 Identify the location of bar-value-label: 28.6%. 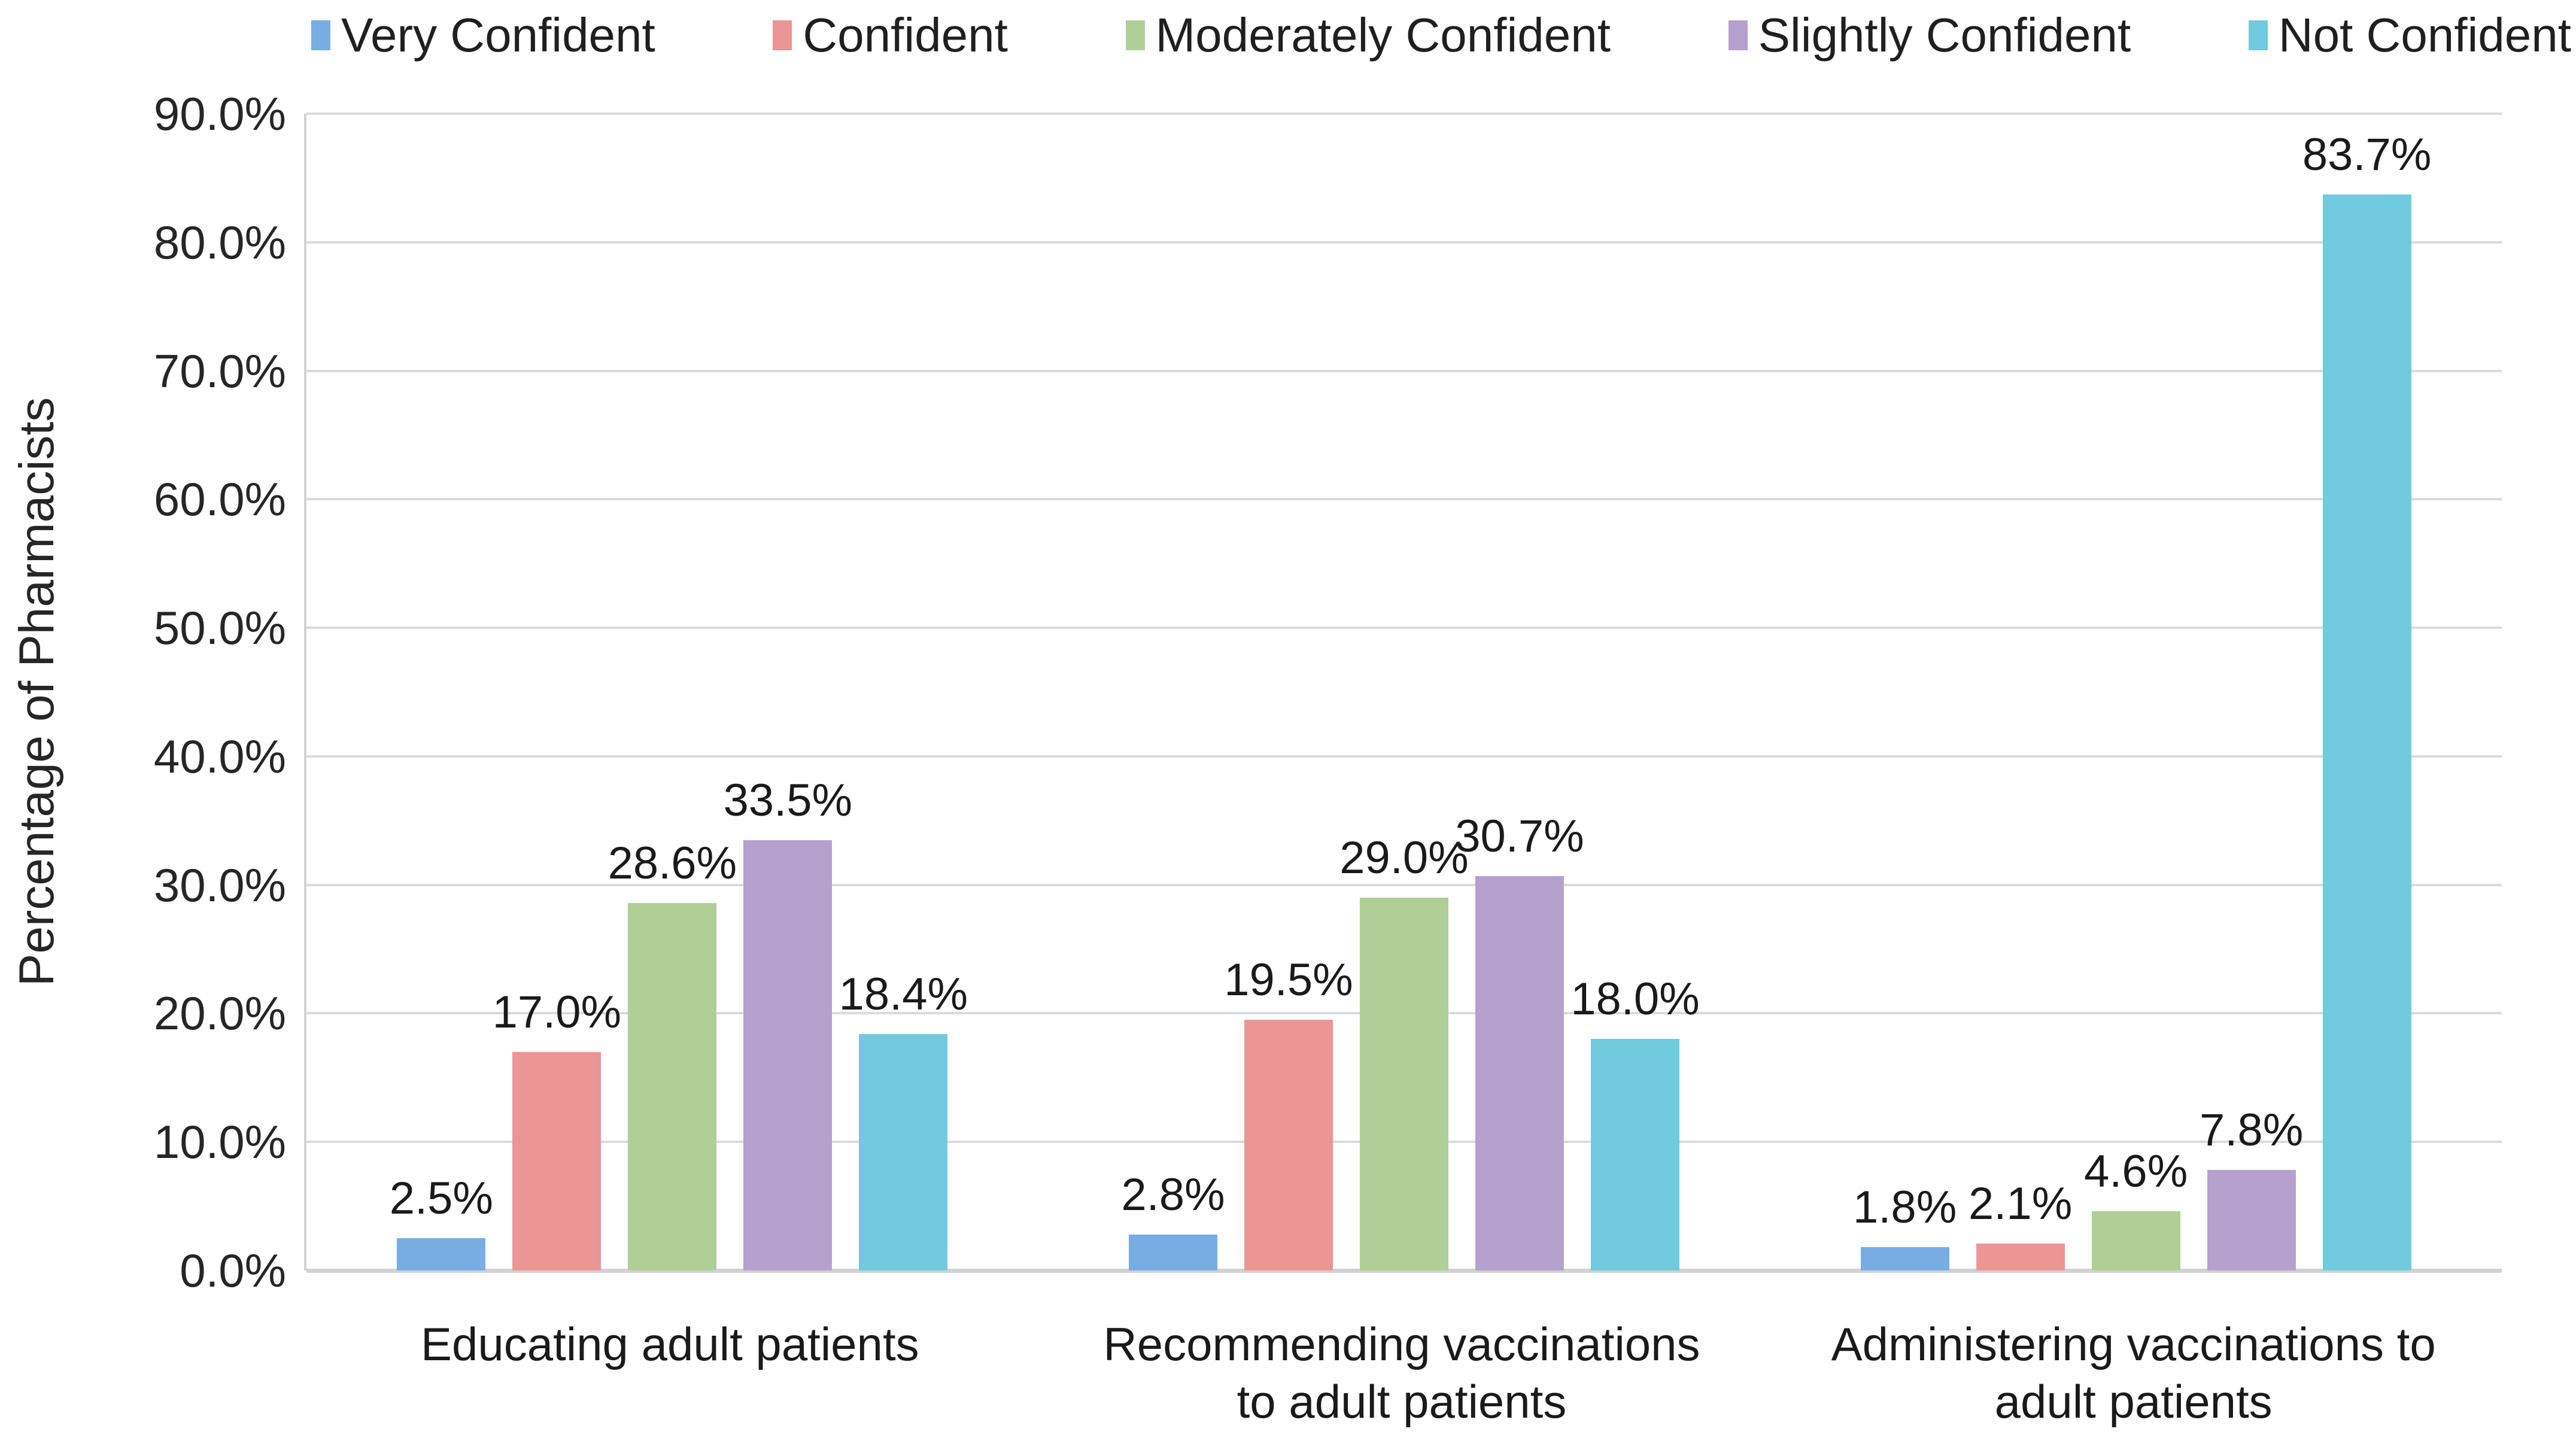
(672, 863).